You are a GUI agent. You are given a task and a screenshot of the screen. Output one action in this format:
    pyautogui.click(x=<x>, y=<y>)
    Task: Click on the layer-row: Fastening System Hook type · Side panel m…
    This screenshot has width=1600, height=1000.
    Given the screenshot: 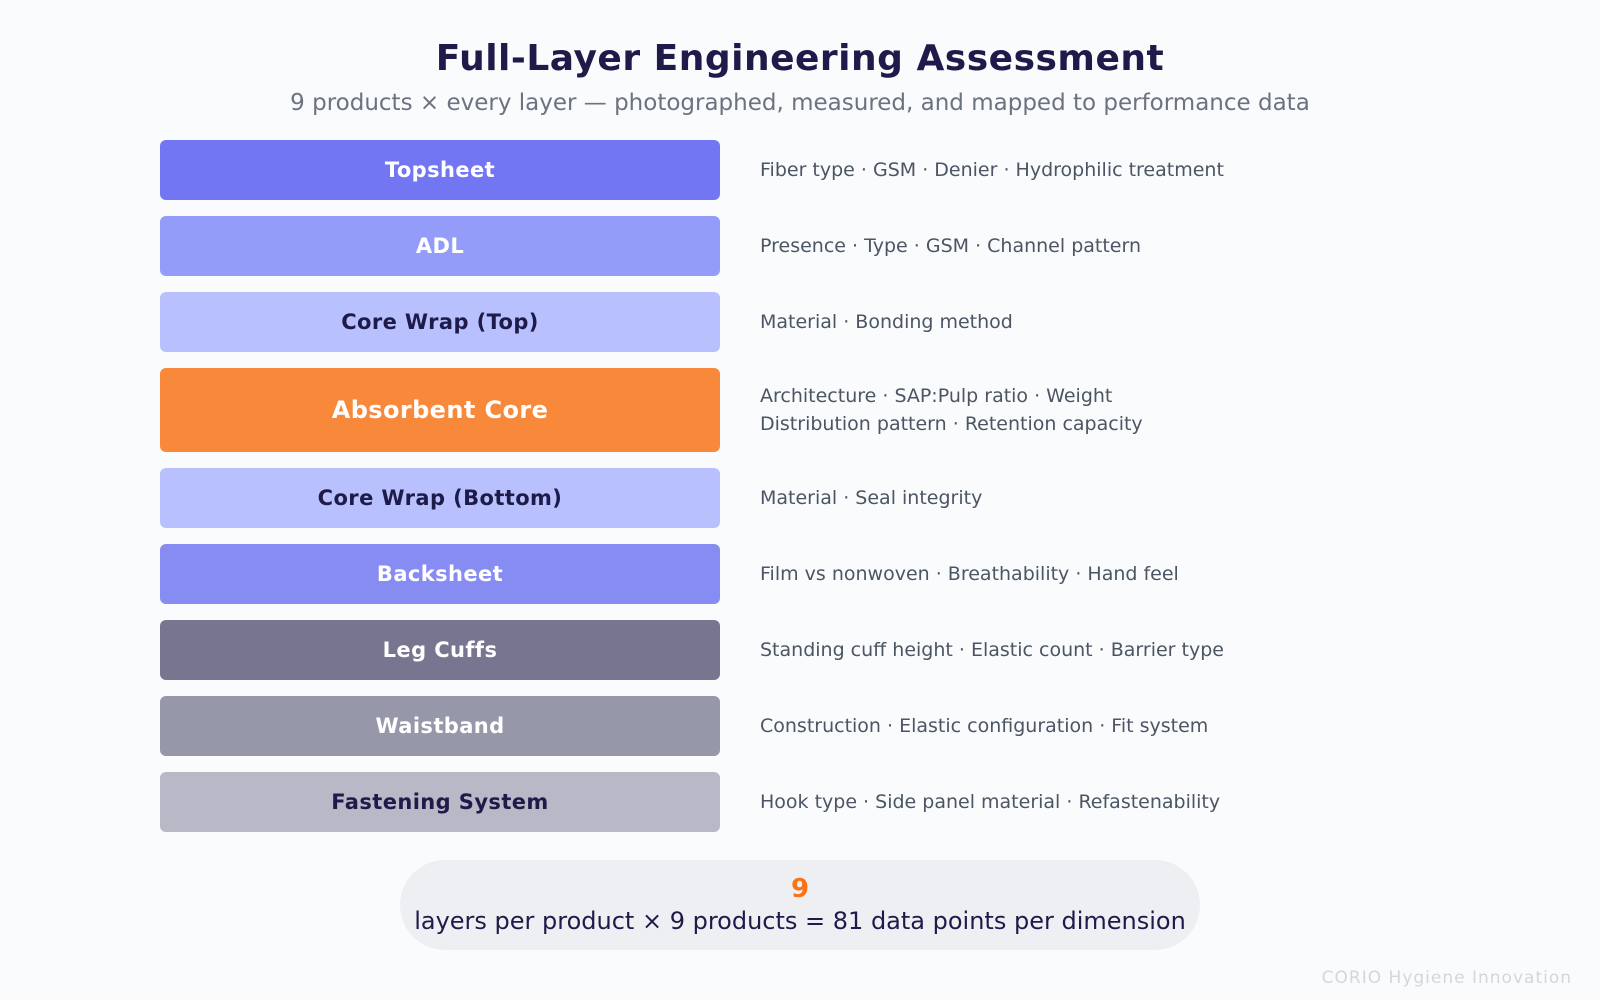 What is the action you would take?
    pyautogui.click(x=810, y=802)
    